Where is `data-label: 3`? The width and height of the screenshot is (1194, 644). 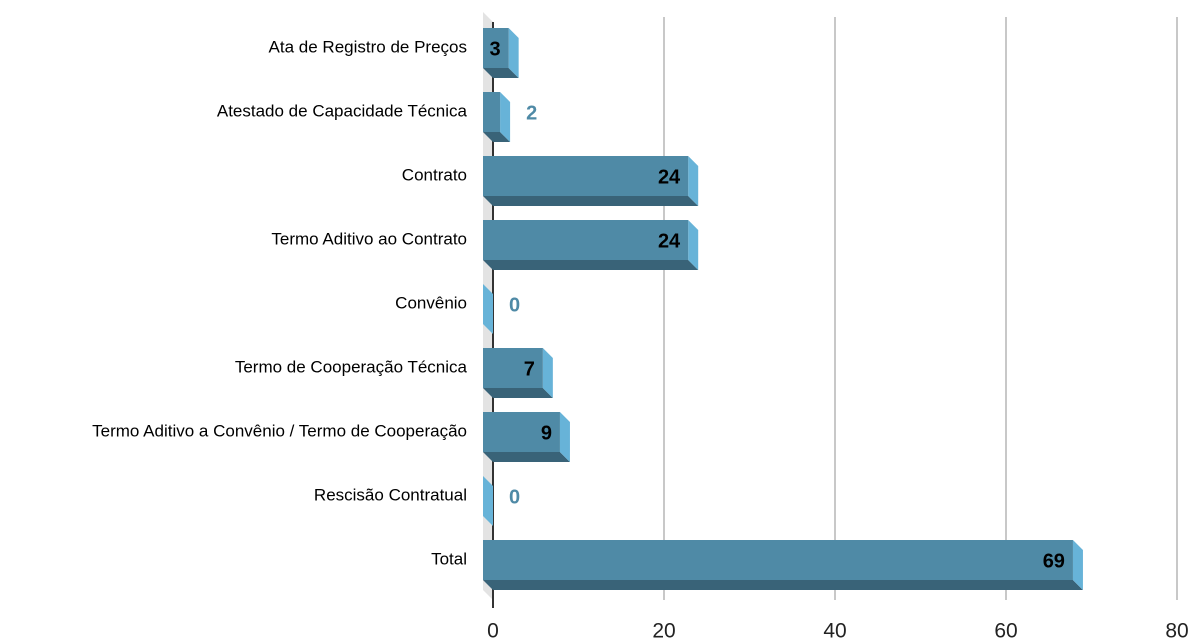
data-label: 3 is located at coordinates (495, 49).